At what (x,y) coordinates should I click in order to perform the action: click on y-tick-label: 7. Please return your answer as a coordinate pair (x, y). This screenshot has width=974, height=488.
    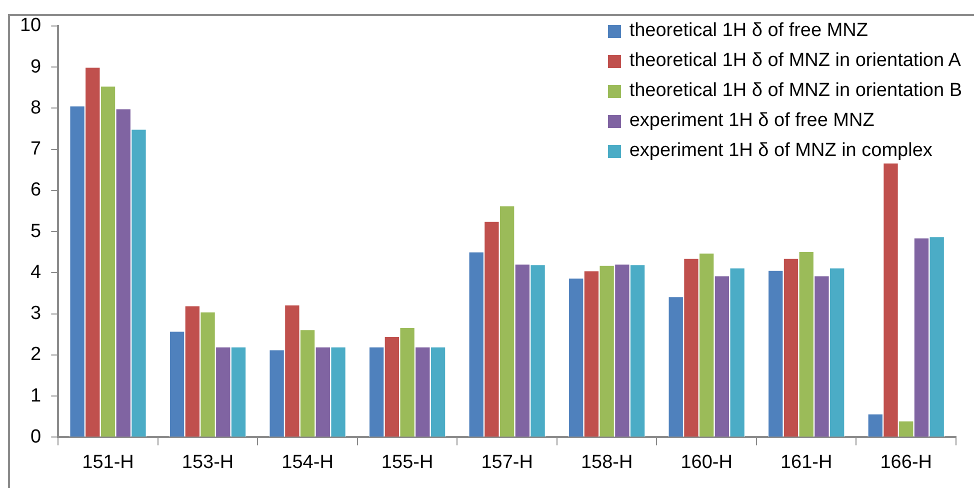
    Looking at the image, I should click on (36, 149).